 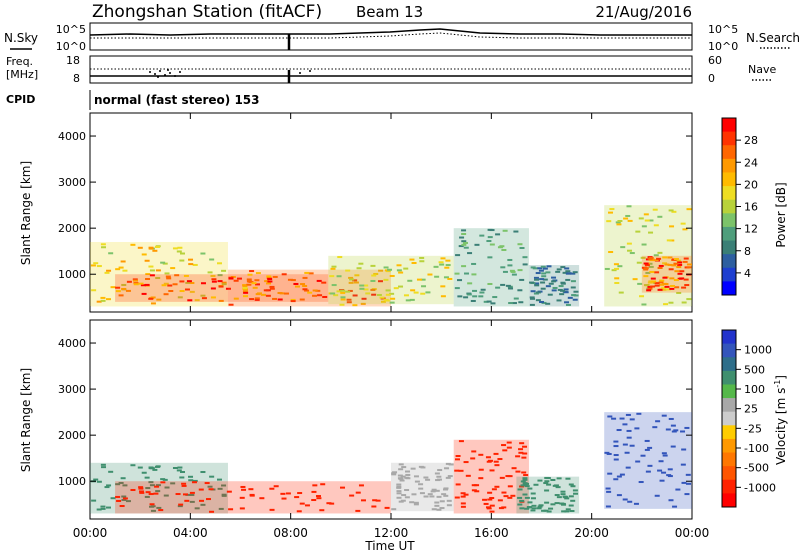 What do you see at coordinates (773, 38) in the screenshot?
I see `noise-search-label: N.Search` at bounding box center [773, 38].